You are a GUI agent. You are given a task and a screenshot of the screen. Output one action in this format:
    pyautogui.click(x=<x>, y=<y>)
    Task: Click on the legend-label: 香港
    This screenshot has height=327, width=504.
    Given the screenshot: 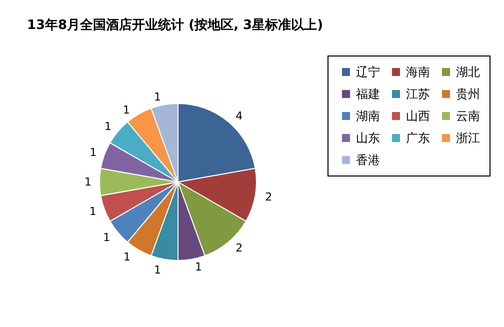 What is the action you would take?
    pyautogui.click(x=368, y=160)
    